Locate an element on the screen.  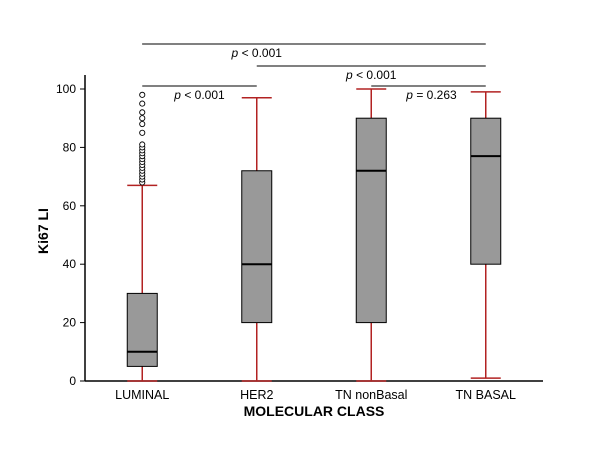
x-tick-label: TN BASAL is located at coordinates (486, 395).